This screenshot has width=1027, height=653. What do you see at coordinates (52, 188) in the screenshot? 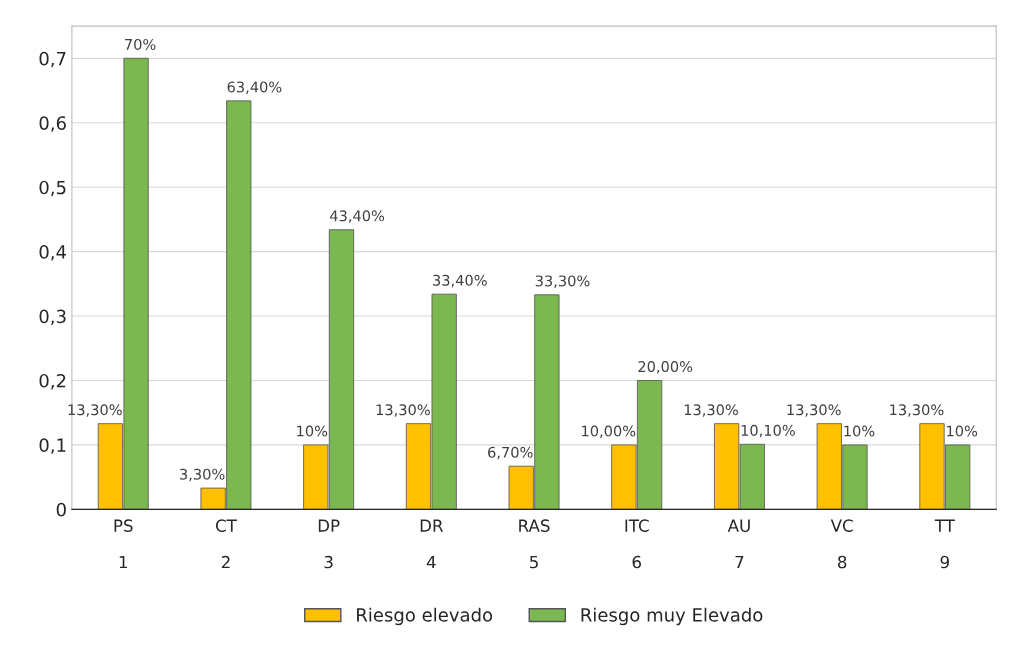
I see `y-tick-label: 0,5` at bounding box center [52, 188].